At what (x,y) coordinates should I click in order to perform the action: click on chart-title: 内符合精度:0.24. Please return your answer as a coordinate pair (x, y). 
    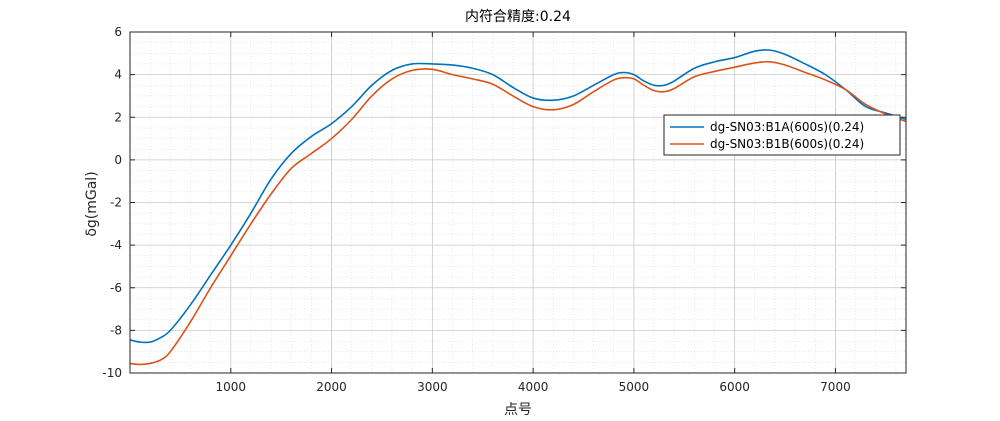
    Looking at the image, I should click on (518, 17).